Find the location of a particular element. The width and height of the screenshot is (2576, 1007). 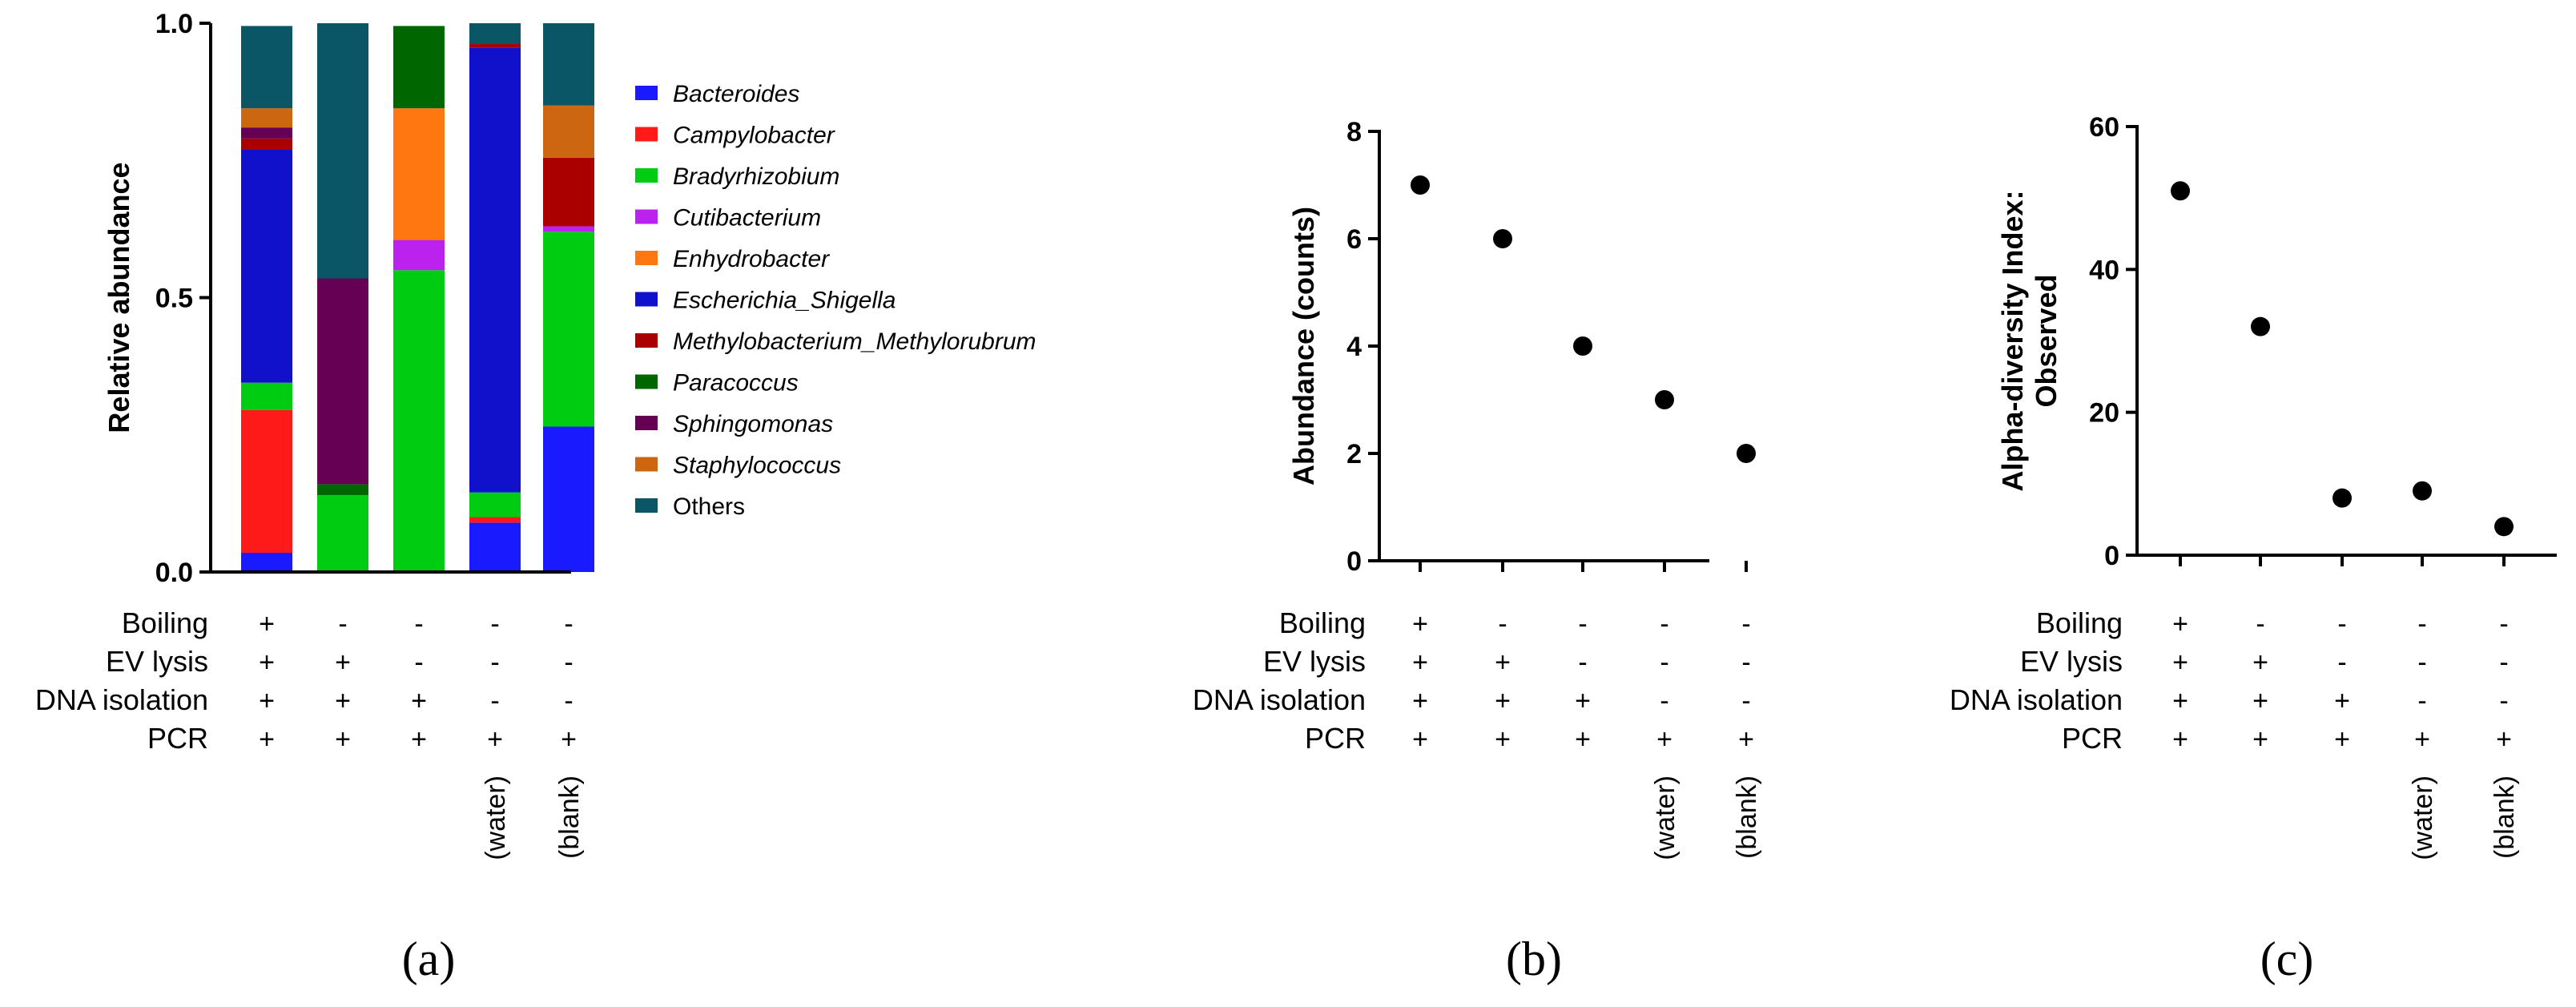

panel-label: (a) is located at coordinates (429, 958).